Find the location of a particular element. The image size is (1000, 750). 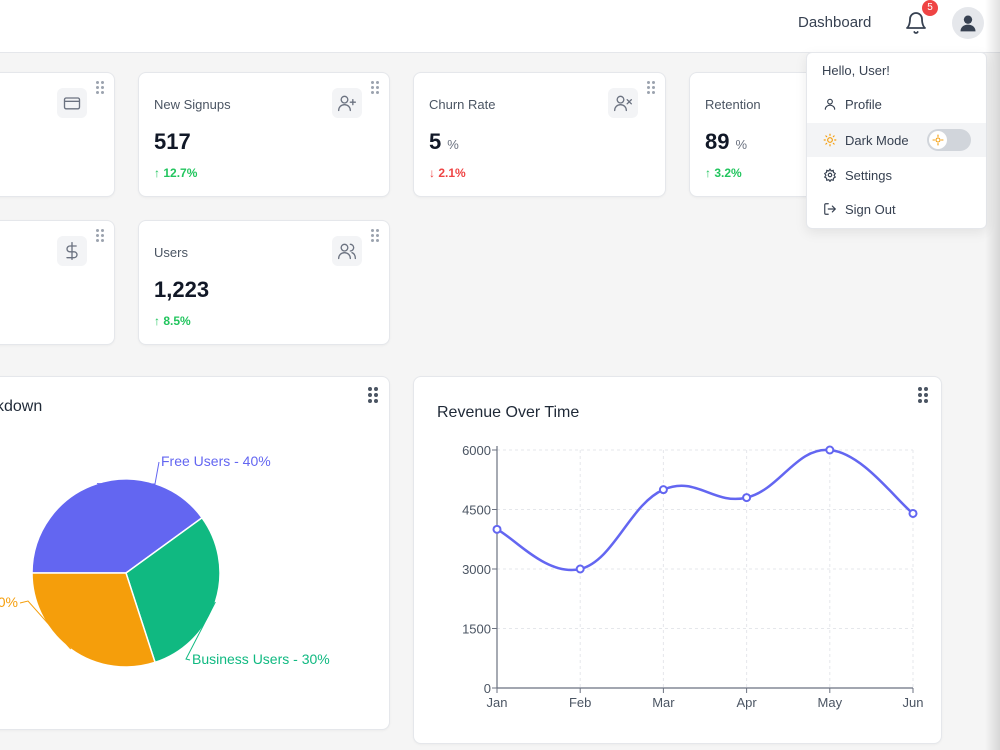

dollar-icon is located at coordinates (72, 251).